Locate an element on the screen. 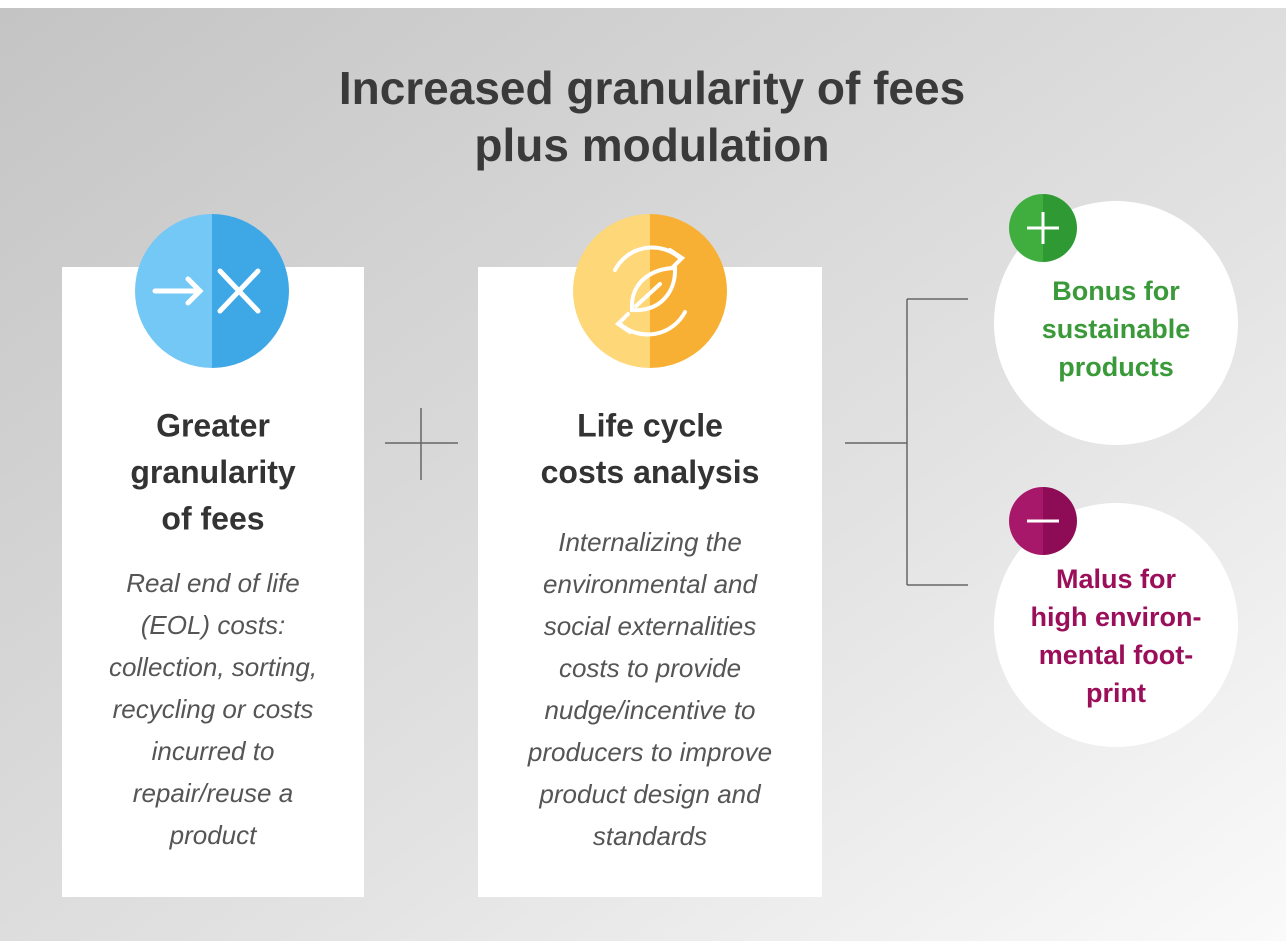  outcome-label: Malus for is located at coordinates (1116, 579).